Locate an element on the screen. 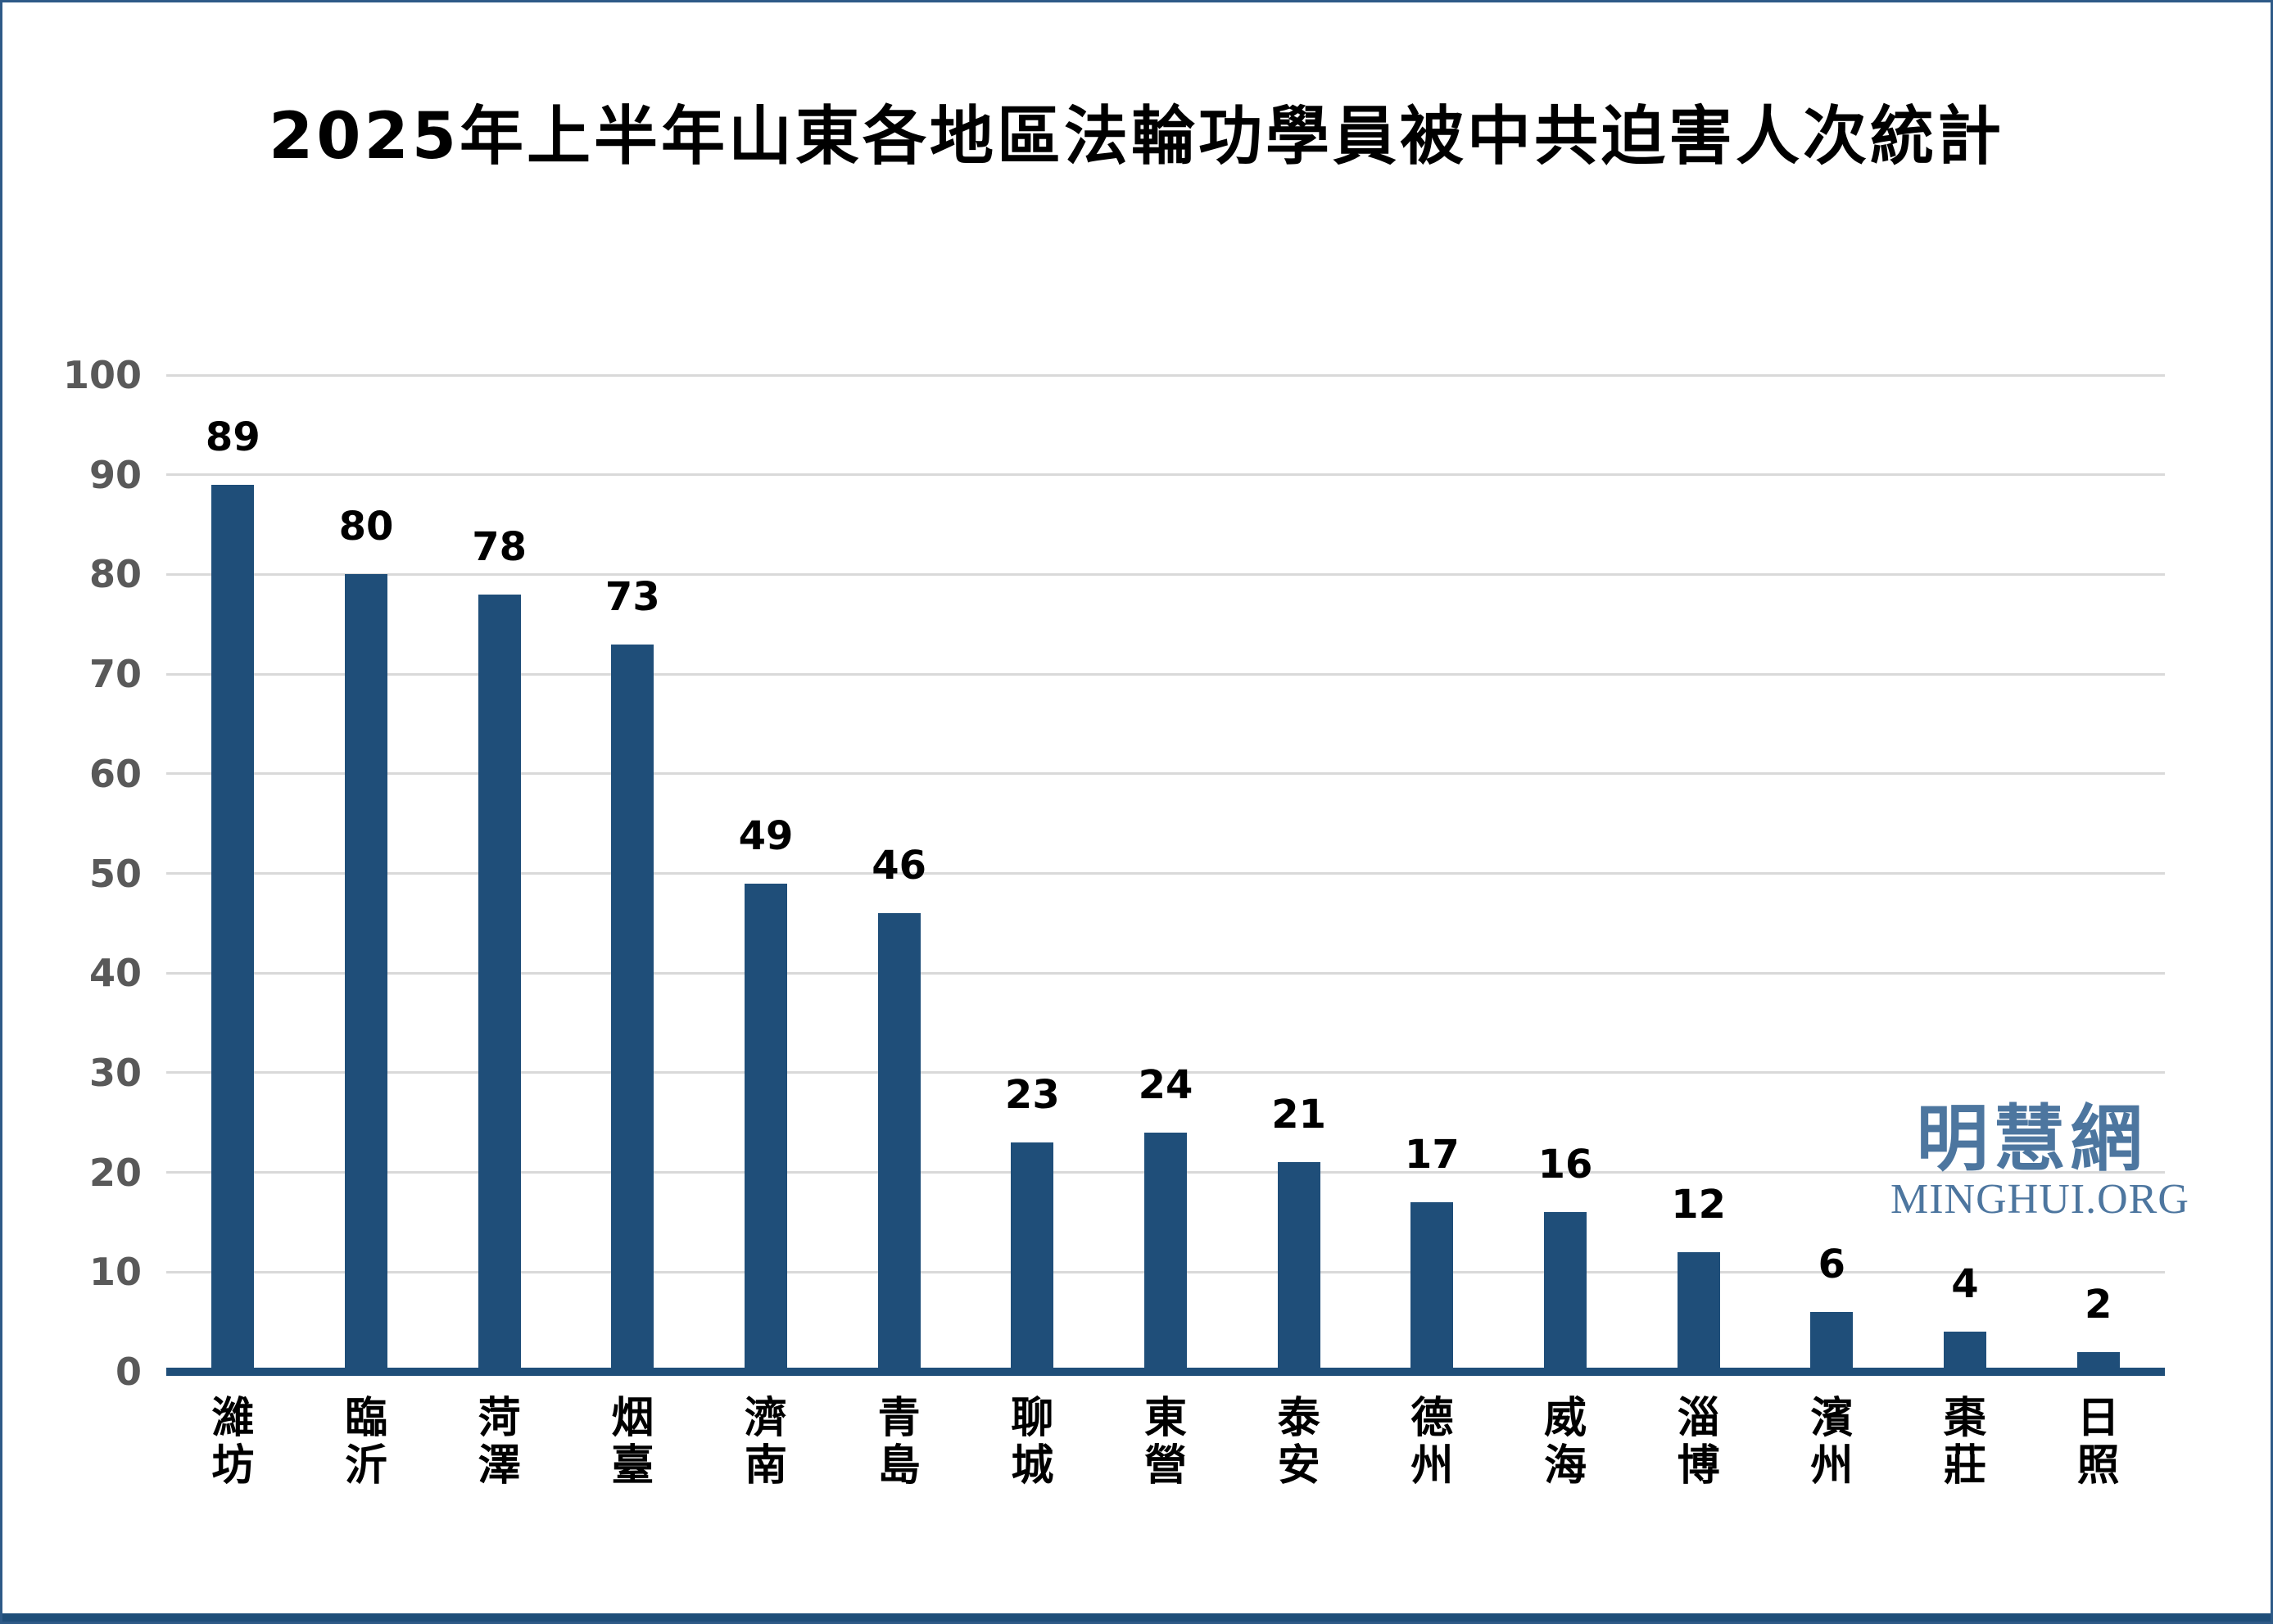 This screenshot has height=1624, width=2273. x-tick-label-東營: 東 營 is located at coordinates (1165, 1442).